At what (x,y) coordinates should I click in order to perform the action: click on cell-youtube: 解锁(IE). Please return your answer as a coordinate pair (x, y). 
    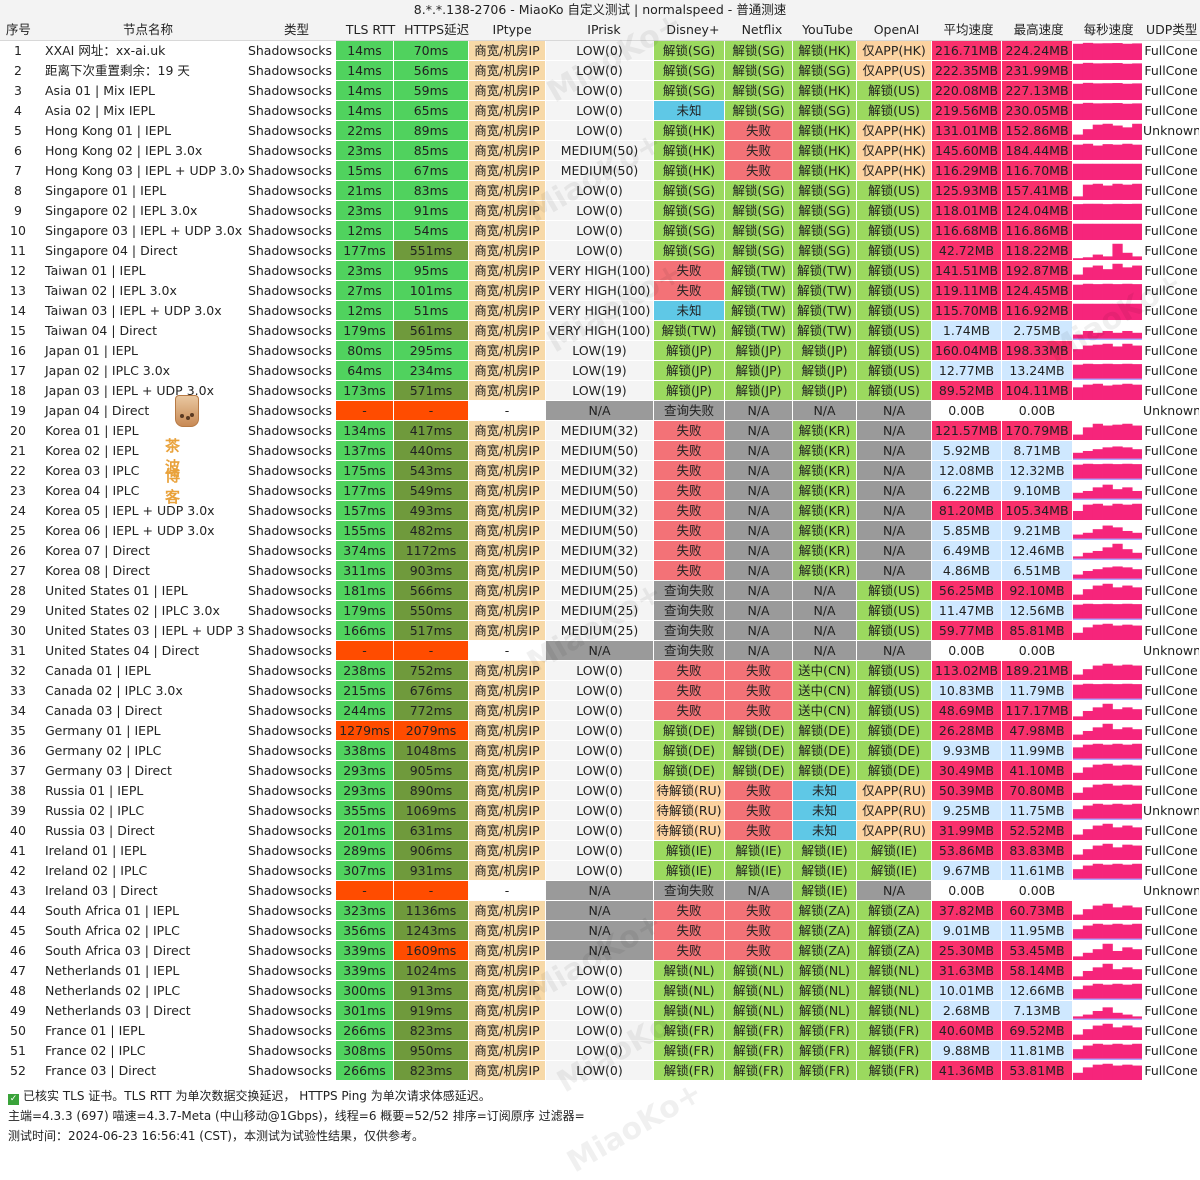
    Looking at the image, I should click on (825, 851).